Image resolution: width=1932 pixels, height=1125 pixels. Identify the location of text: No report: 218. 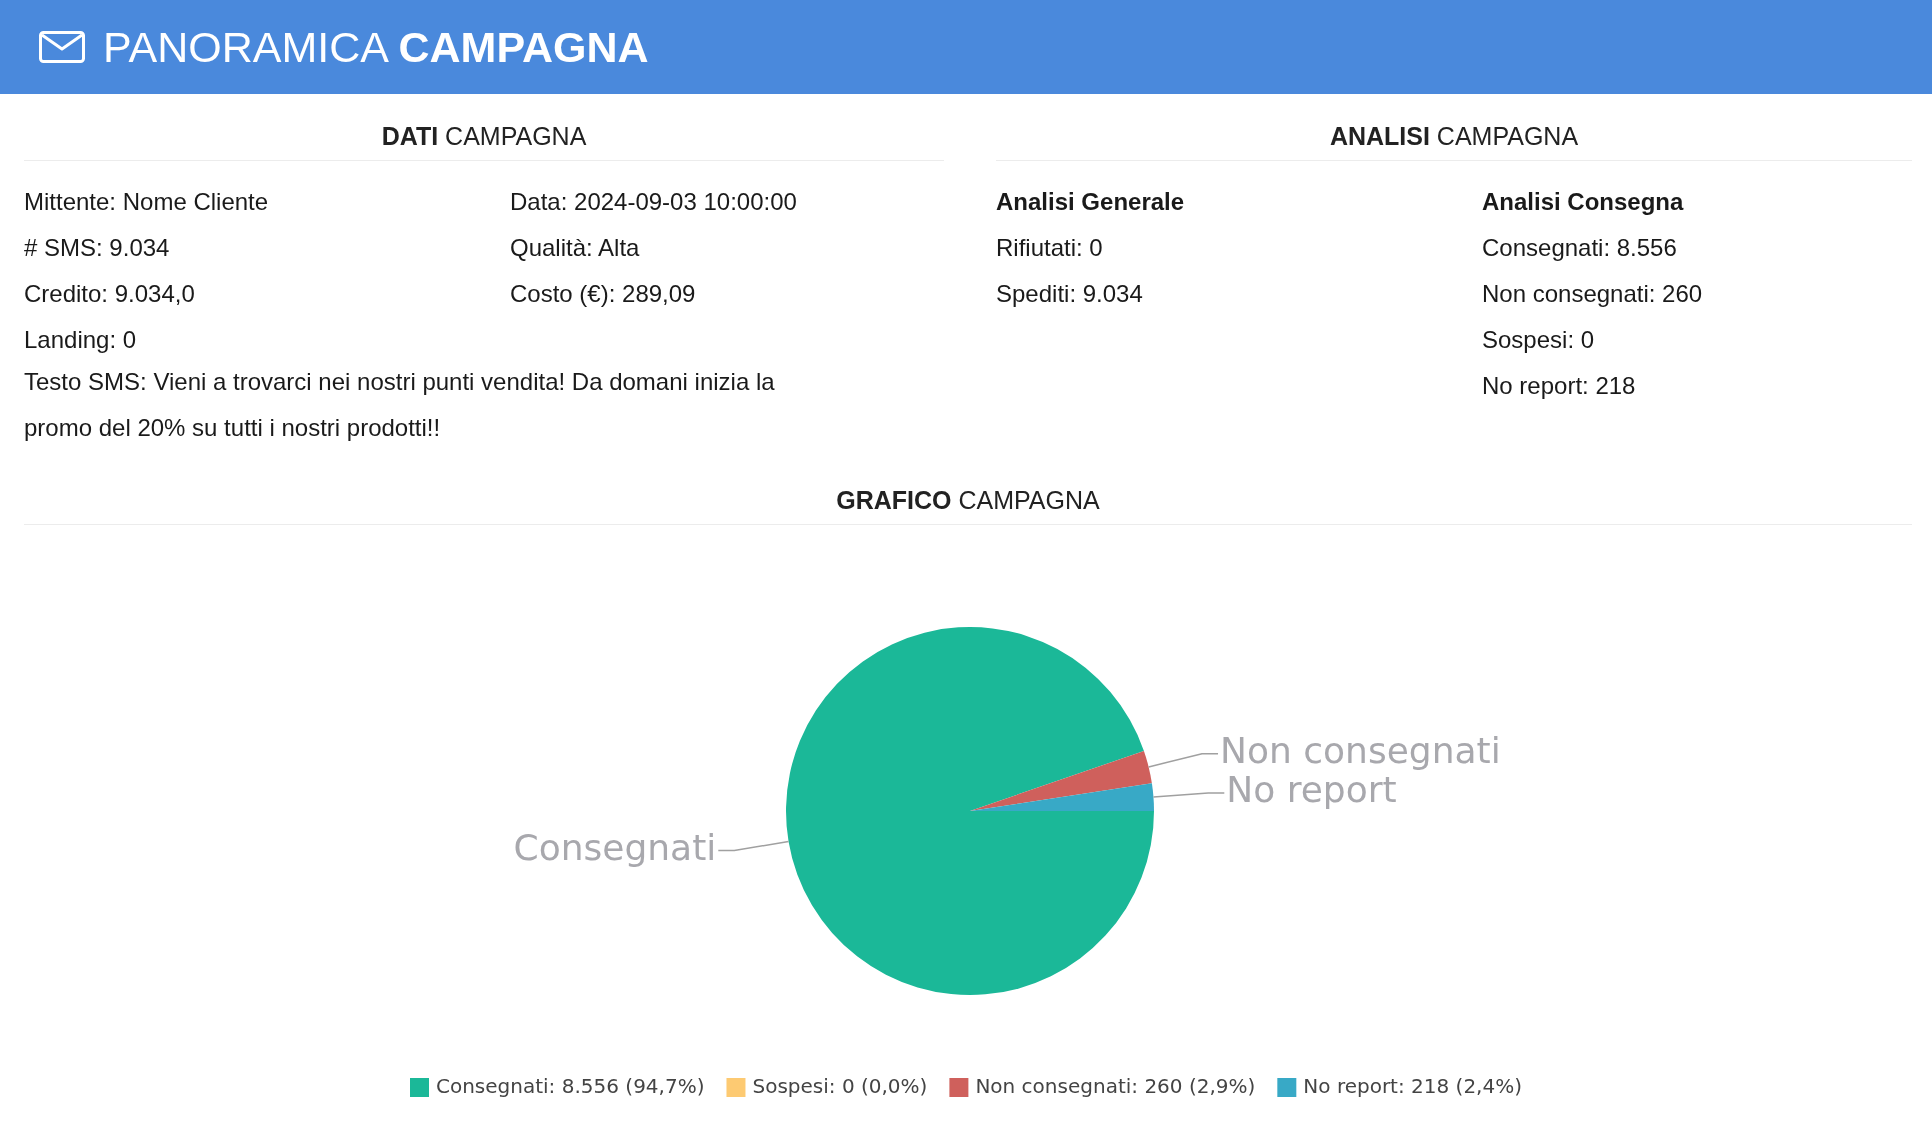
(1559, 386).